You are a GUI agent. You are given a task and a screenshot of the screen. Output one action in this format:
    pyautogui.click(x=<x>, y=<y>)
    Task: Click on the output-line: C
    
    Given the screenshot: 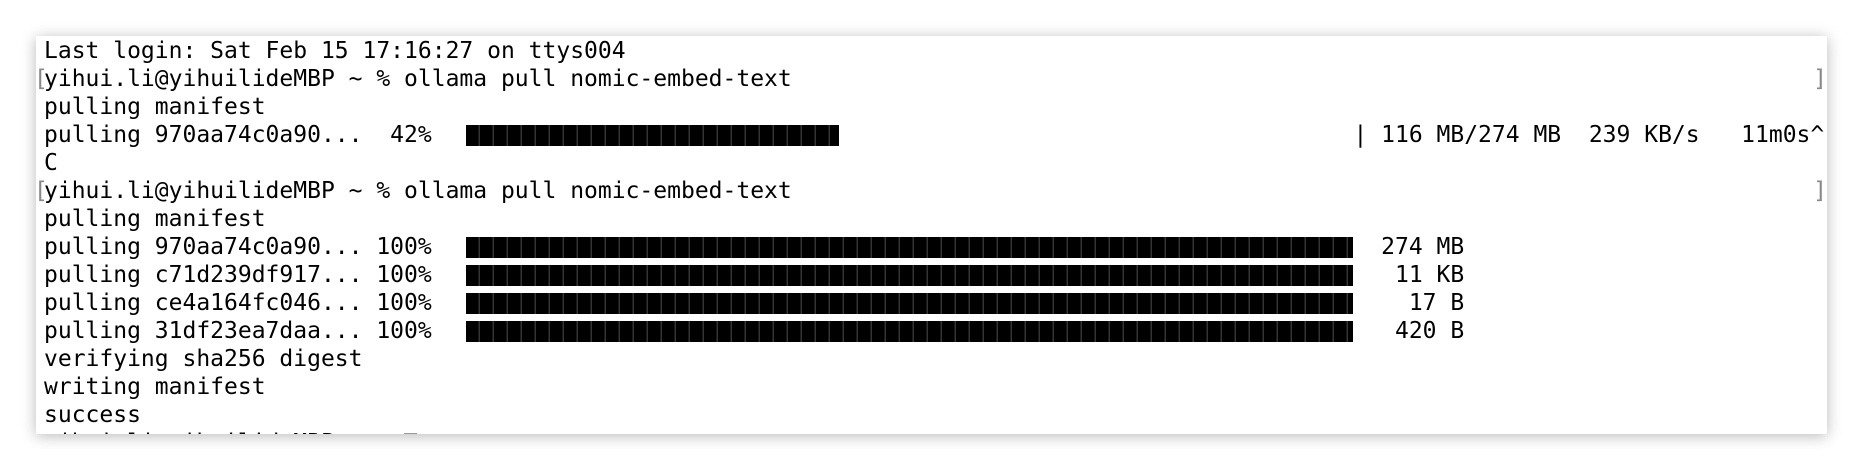 What is the action you would take?
    pyautogui.click(x=51, y=163)
    